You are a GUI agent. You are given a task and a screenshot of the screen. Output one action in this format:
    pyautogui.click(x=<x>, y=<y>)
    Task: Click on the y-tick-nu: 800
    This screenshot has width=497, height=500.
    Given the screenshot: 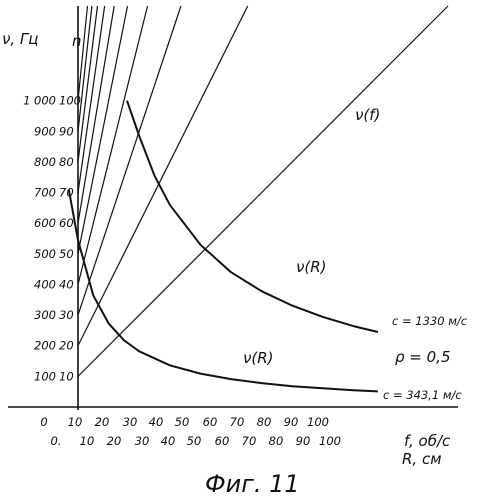 What is the action you would take?
    pyautogui.click(x=45, y=162)
    